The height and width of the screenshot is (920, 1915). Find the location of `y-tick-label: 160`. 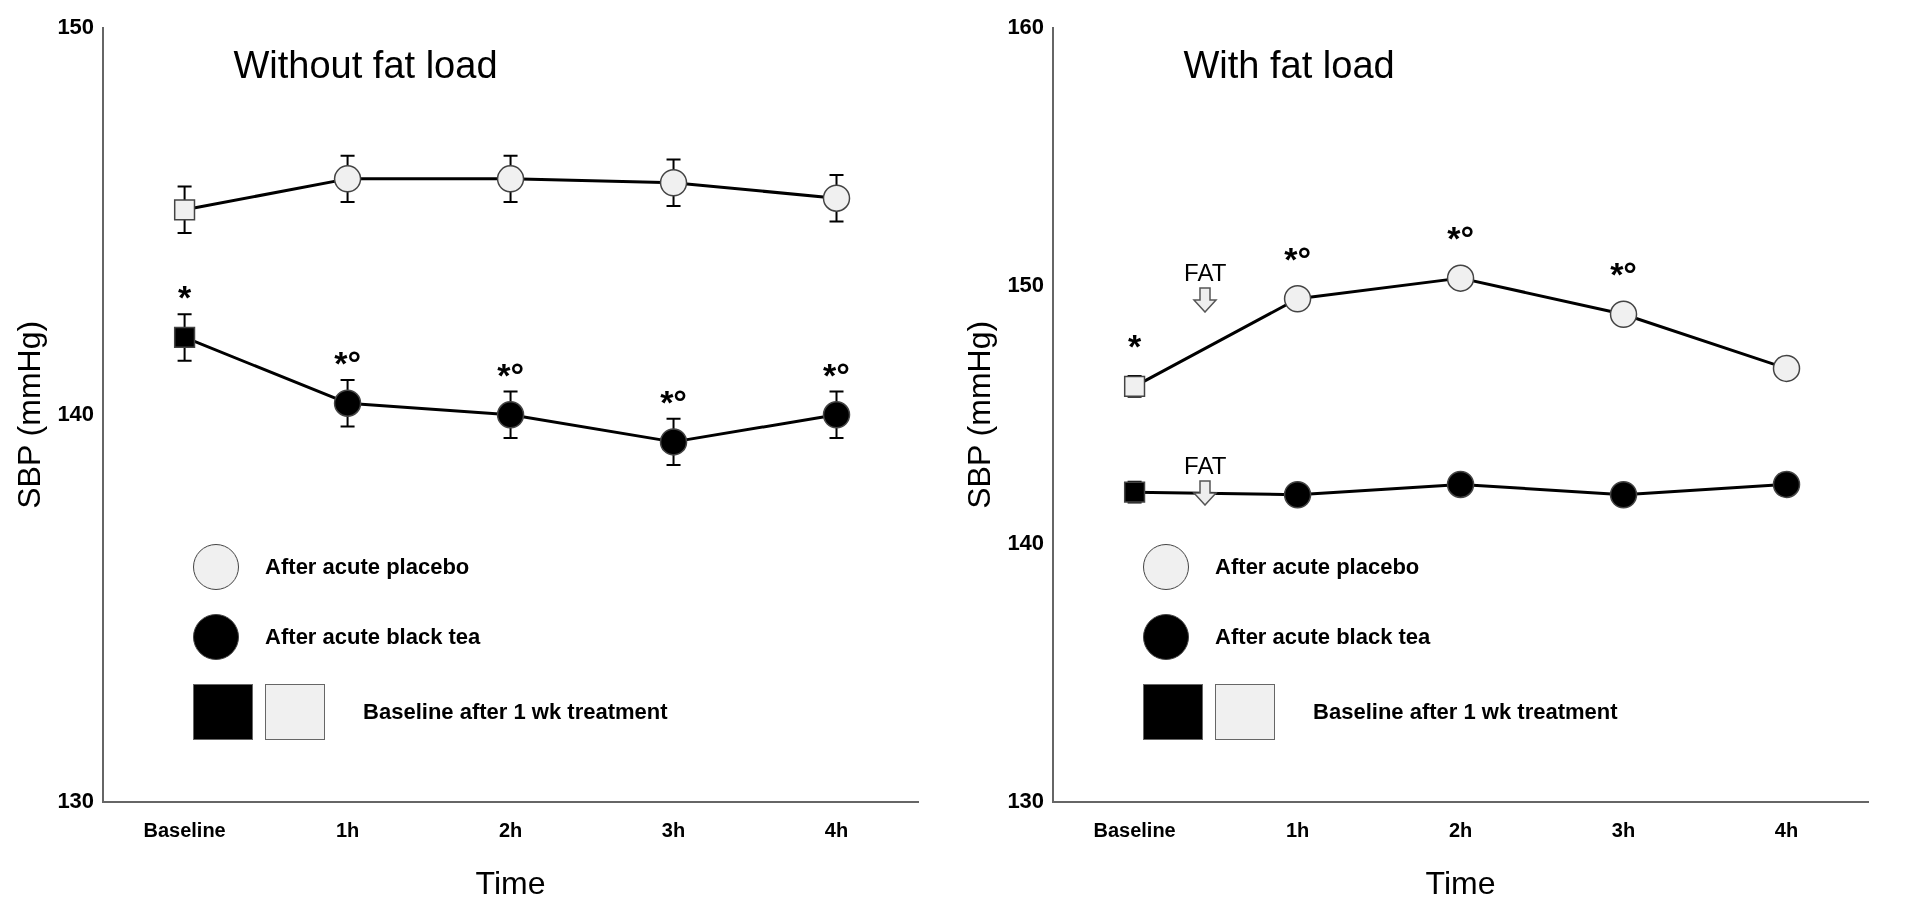

y-tick-label: 160 is located at coordinates (1026, 27).